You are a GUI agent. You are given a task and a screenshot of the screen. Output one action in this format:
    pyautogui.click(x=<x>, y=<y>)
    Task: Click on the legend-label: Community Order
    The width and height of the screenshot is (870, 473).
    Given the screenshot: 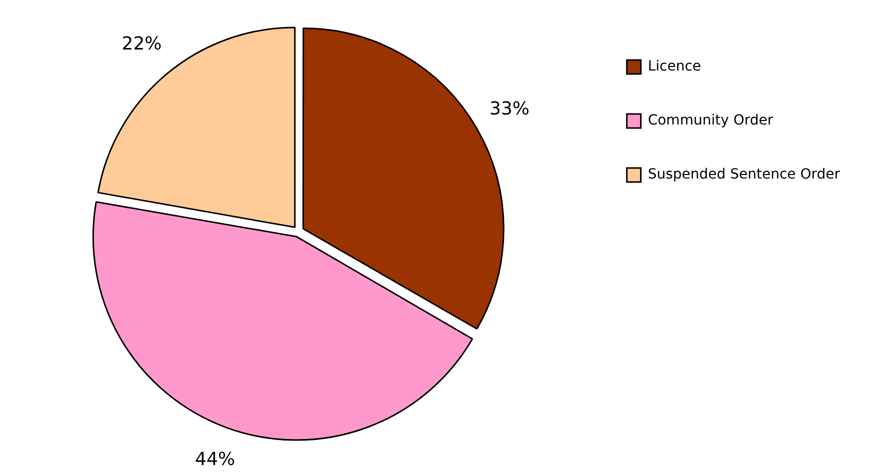 What is the action you would take?
    pyautogui.click(x=711, y=120)
    